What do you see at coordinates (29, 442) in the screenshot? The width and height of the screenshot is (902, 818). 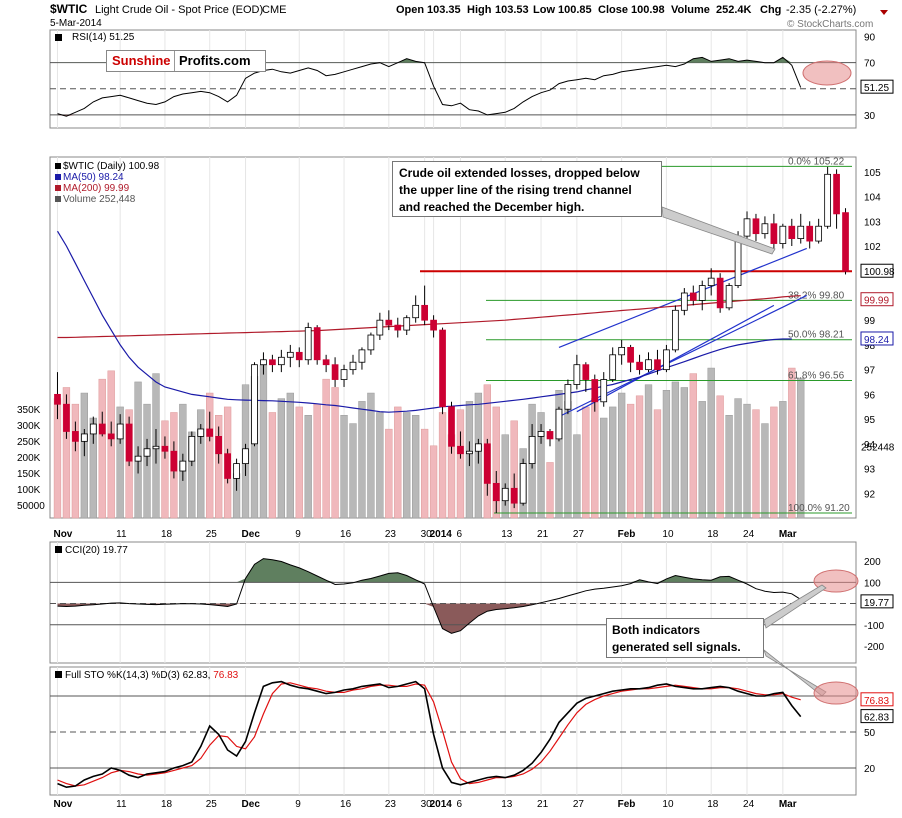 I see `volume-tick: 250K` at bounding box center [29, 442].